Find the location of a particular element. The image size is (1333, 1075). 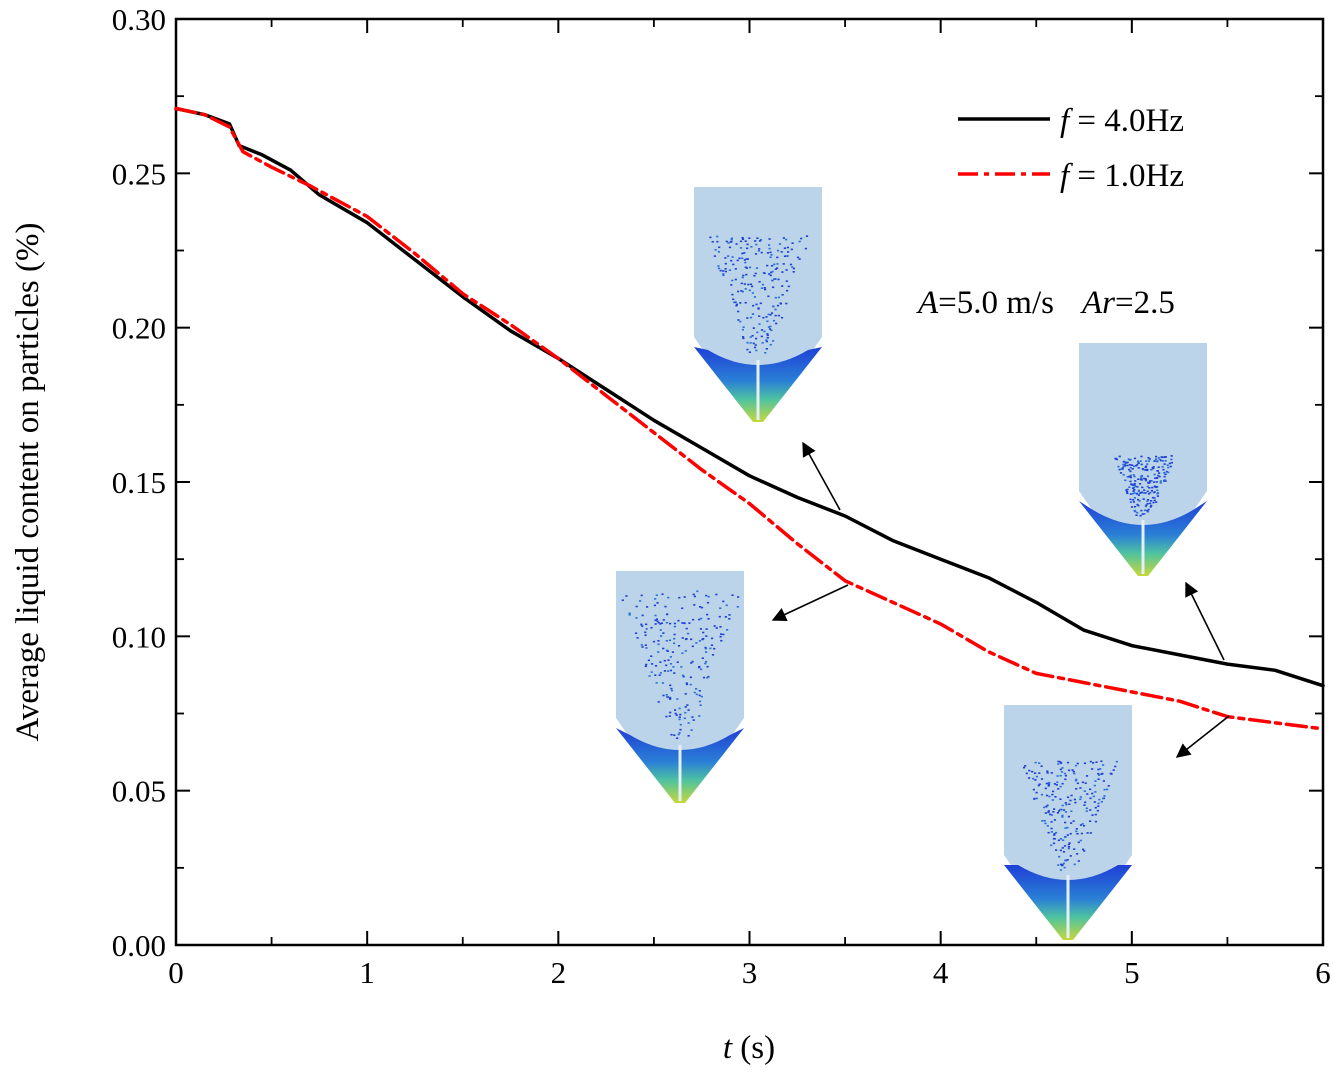

legend-label-1hz: f = 1.0Hz is located at coordinates (1122, 176).